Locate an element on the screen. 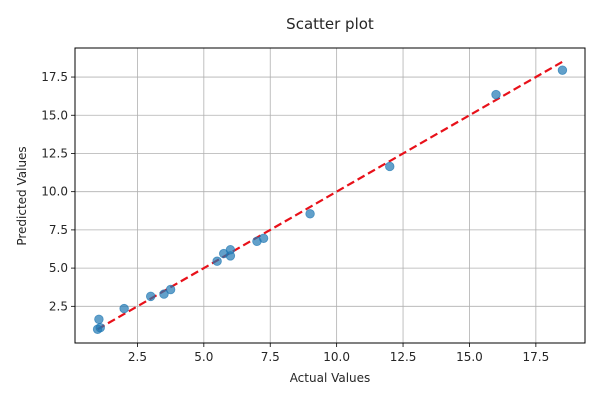 This screenshot has width=600, height=400. x-tick-label: 15.0 is located at coordinates (469, 357).